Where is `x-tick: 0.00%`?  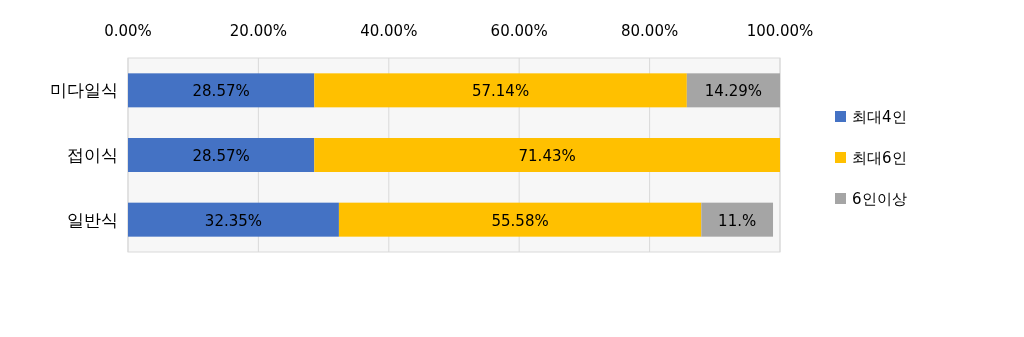 x-tick: 0.00% is located at coordinates (128, 31).